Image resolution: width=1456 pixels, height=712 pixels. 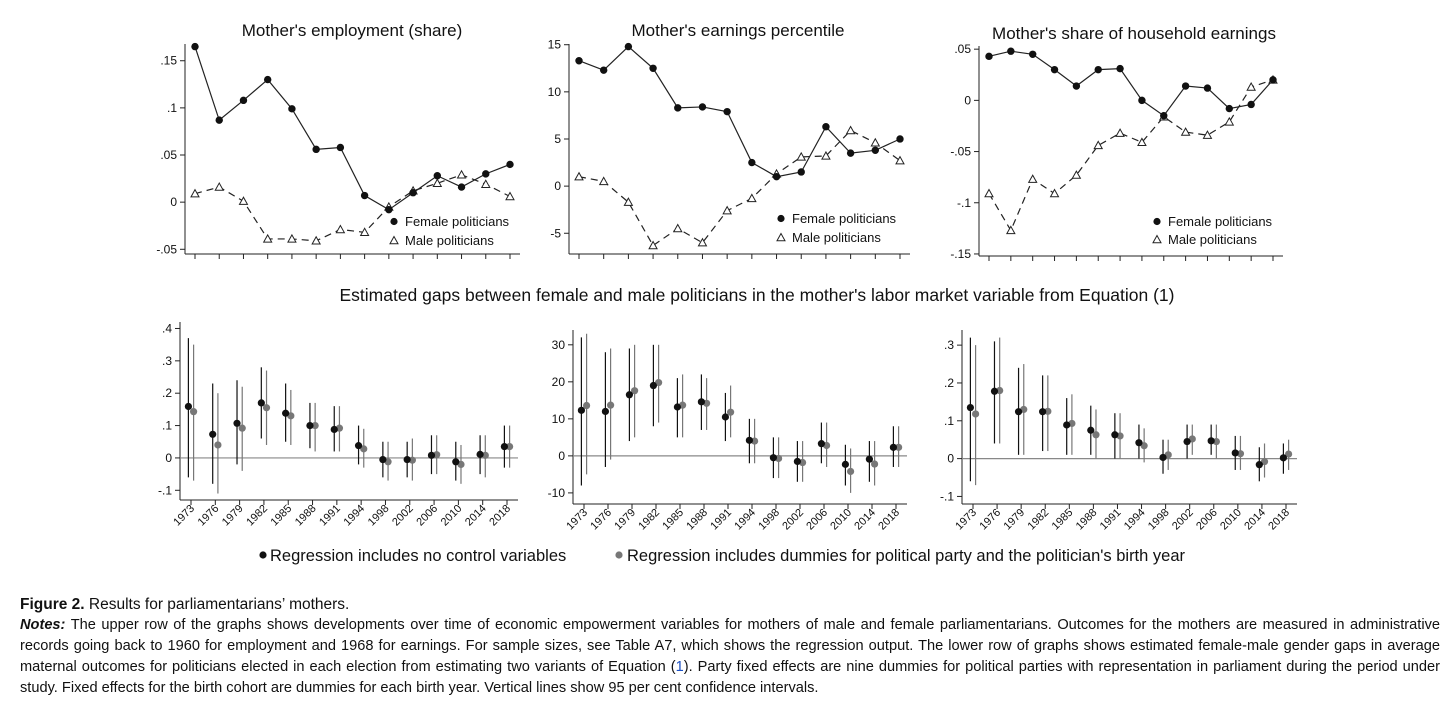 I want to click on x-tick-label: 1973, so click(x=184, y=516).